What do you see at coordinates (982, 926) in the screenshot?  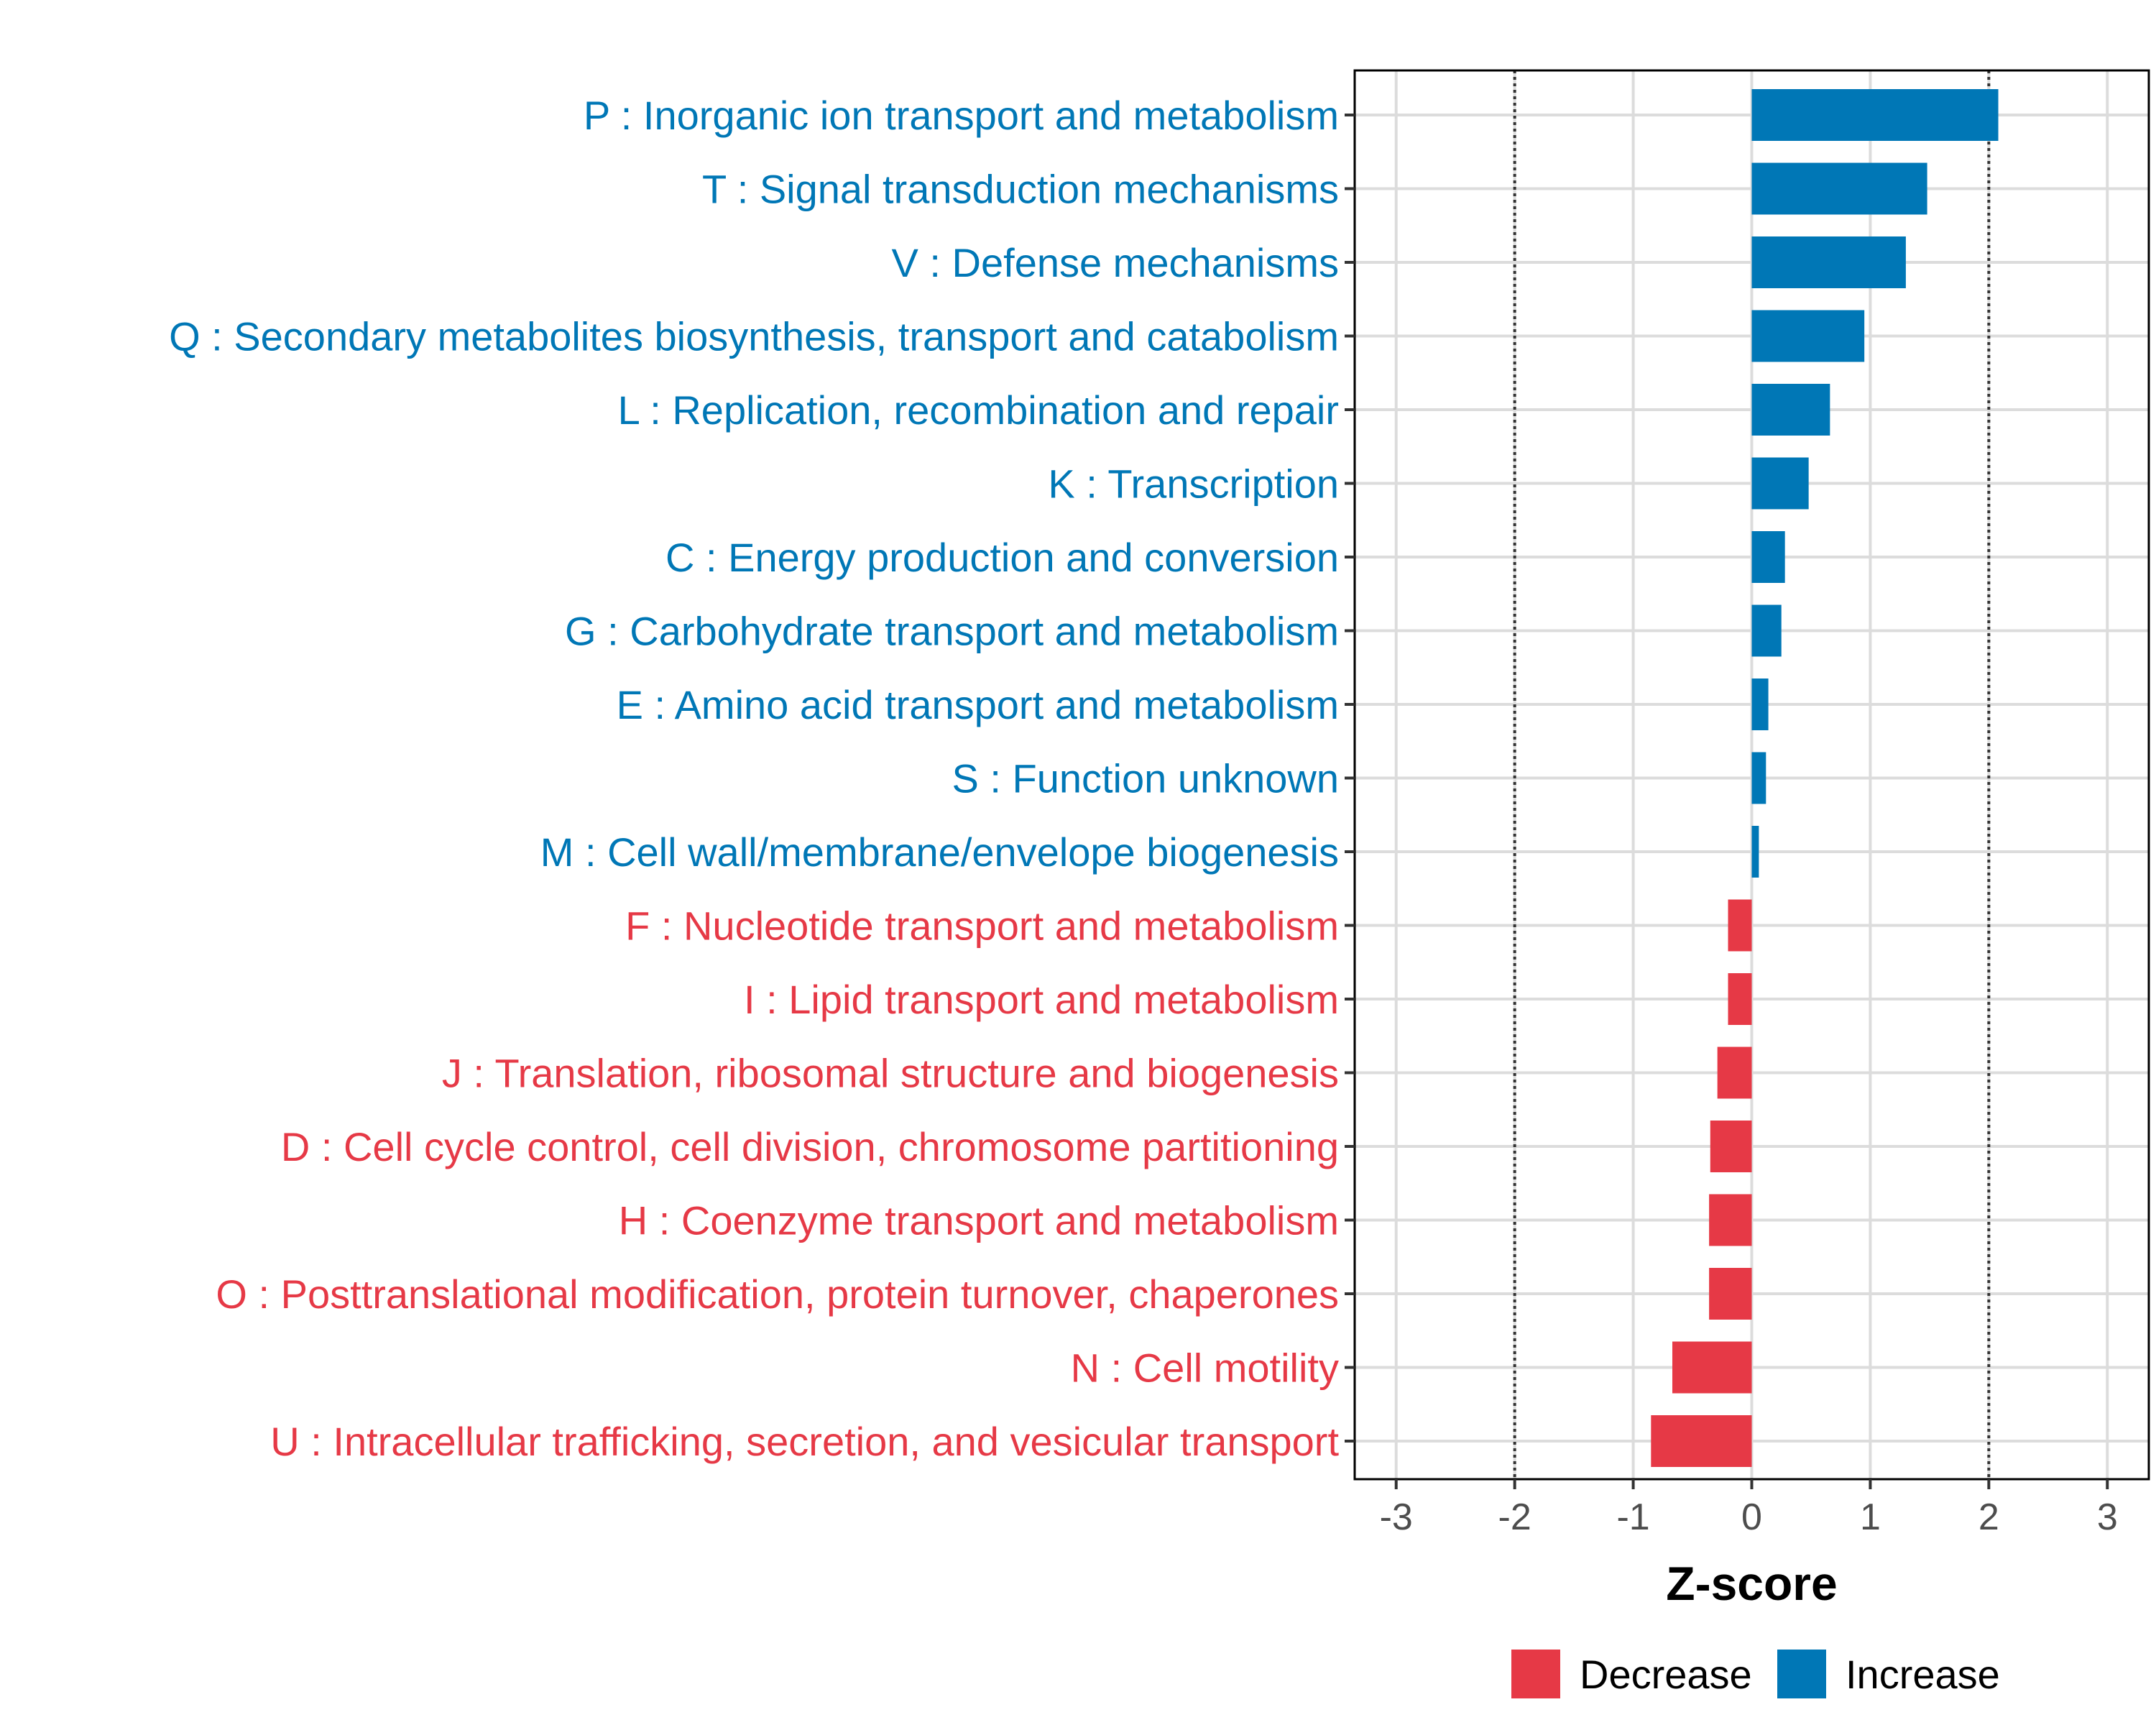 I see `category-label: F : Nucleotide transport and metabolism` at bounding box center [982, 926].